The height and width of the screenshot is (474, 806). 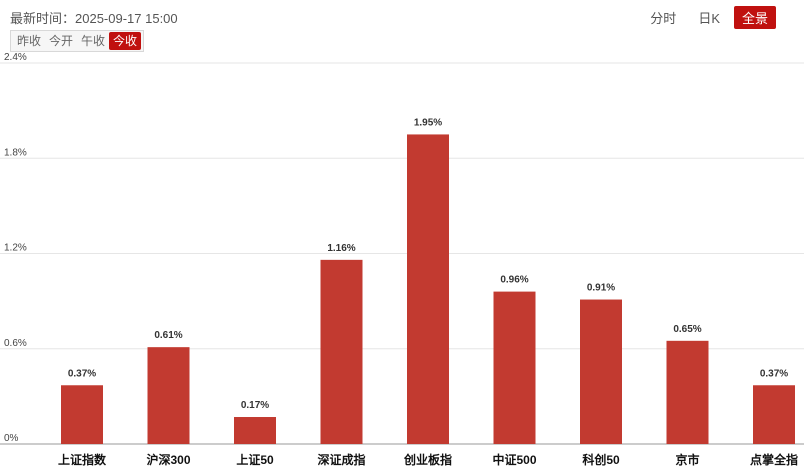 What do you see at coordinates (427, 459) in the screenshot?
I see `x-category-label: 创业板指` at bounding box center [427, 459].